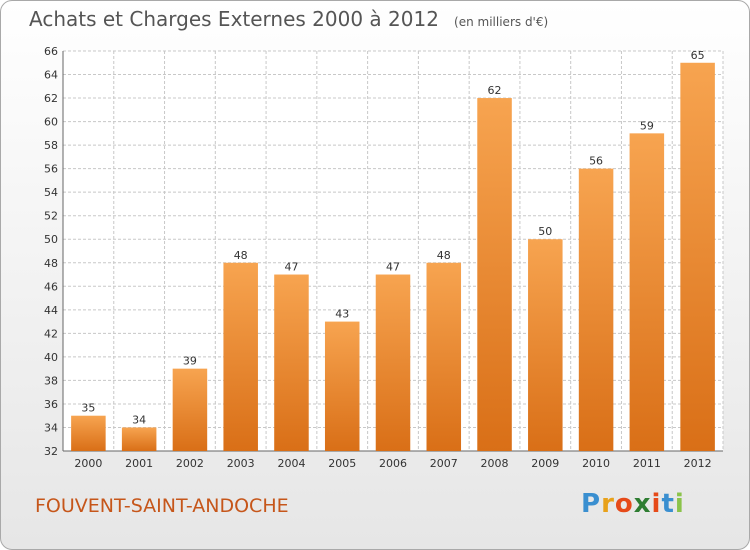  I want to click on y-tick-label: 60, so click(51, 122).